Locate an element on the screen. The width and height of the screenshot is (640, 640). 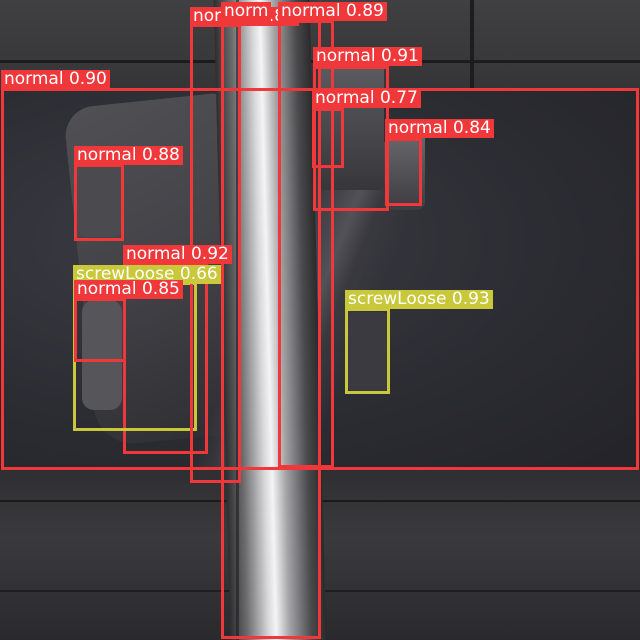
clamp-right is located at coordinates (405, 170).